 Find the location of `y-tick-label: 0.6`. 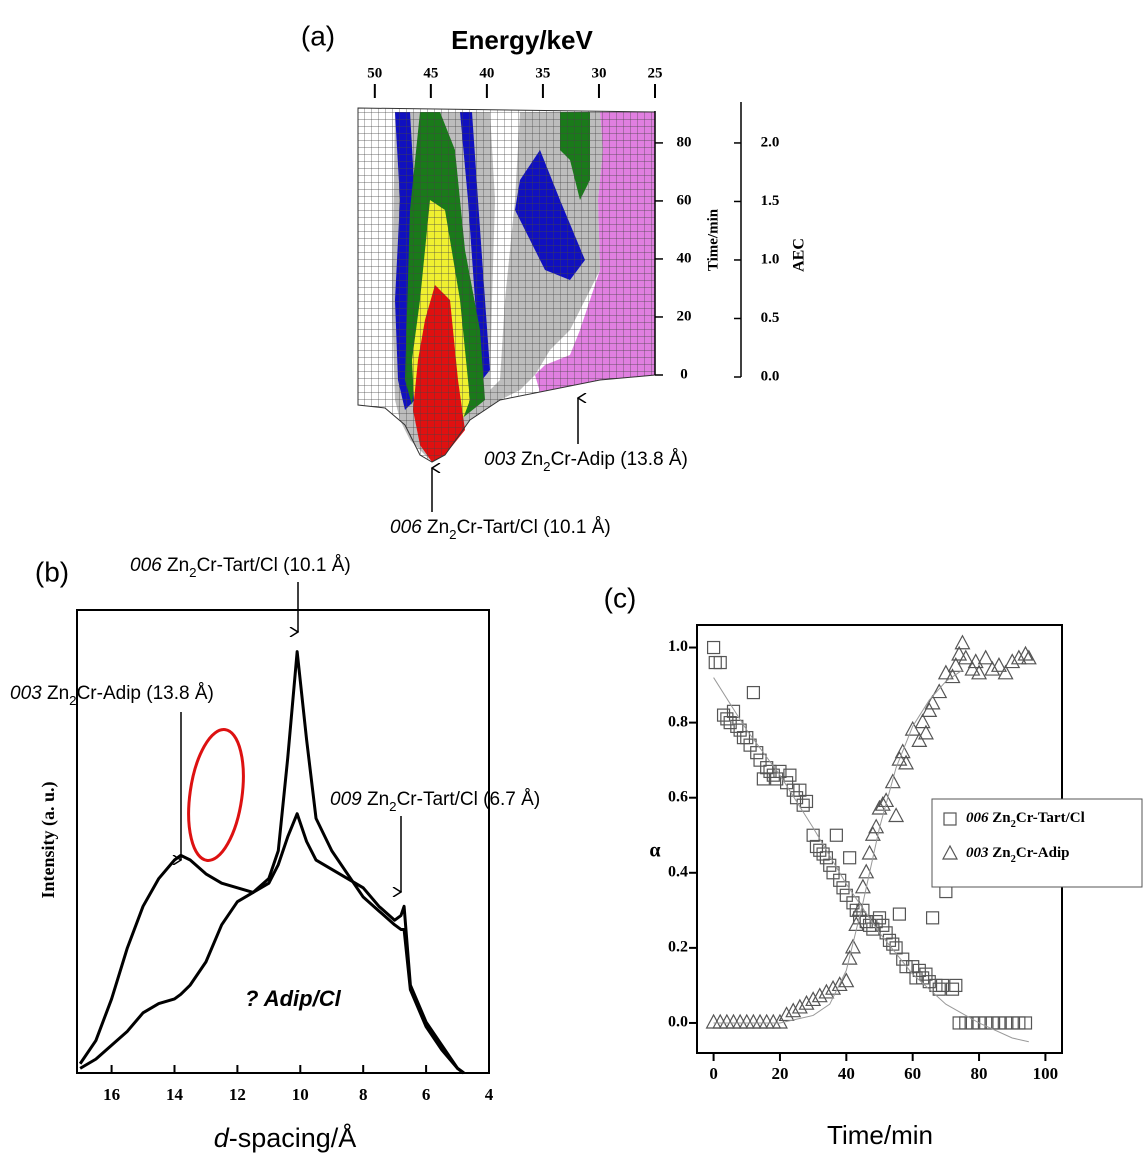

y-tick-label: 0.6 is located at coordinates (678, 796).